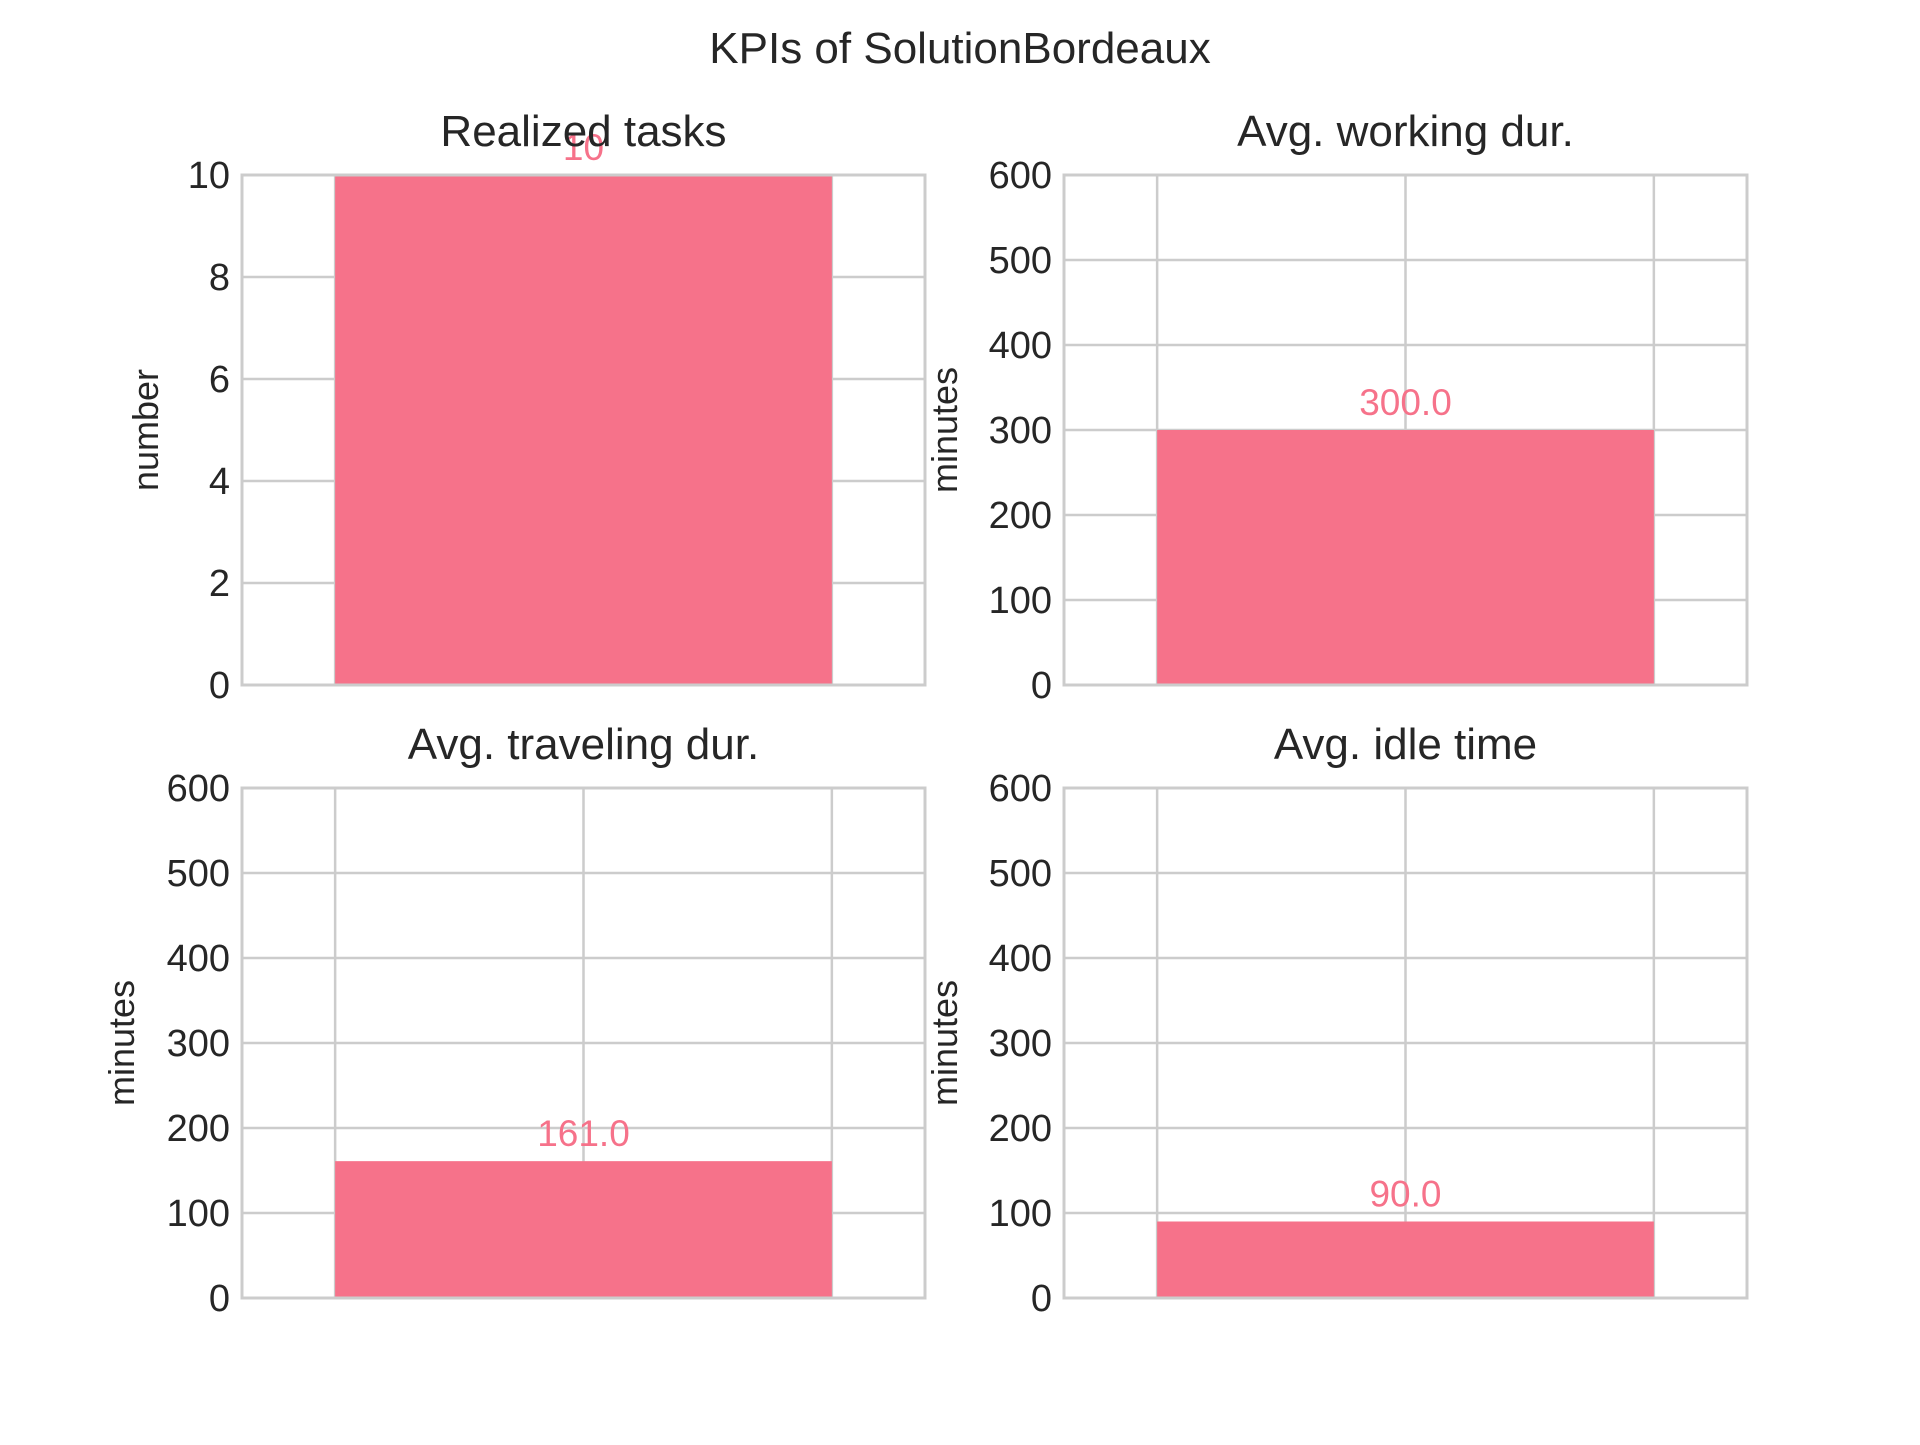 This screenshot has height=1445, width=1920. I want to click on panel-title: Realized tasks, so click(583, 131).